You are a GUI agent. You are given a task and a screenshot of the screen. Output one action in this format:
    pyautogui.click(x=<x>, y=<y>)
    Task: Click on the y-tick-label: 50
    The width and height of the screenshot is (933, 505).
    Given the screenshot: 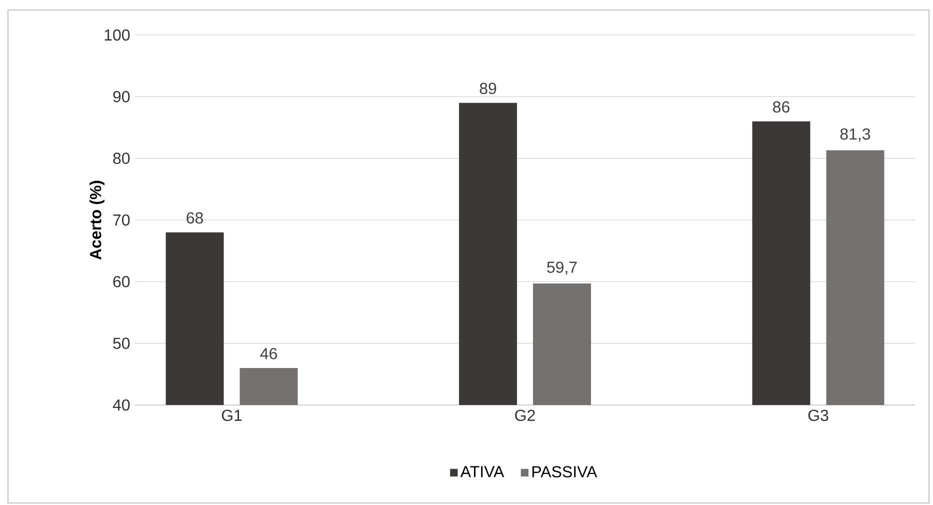 What is the action you would take?
    pyautogui.click(x=121, y=343)
    